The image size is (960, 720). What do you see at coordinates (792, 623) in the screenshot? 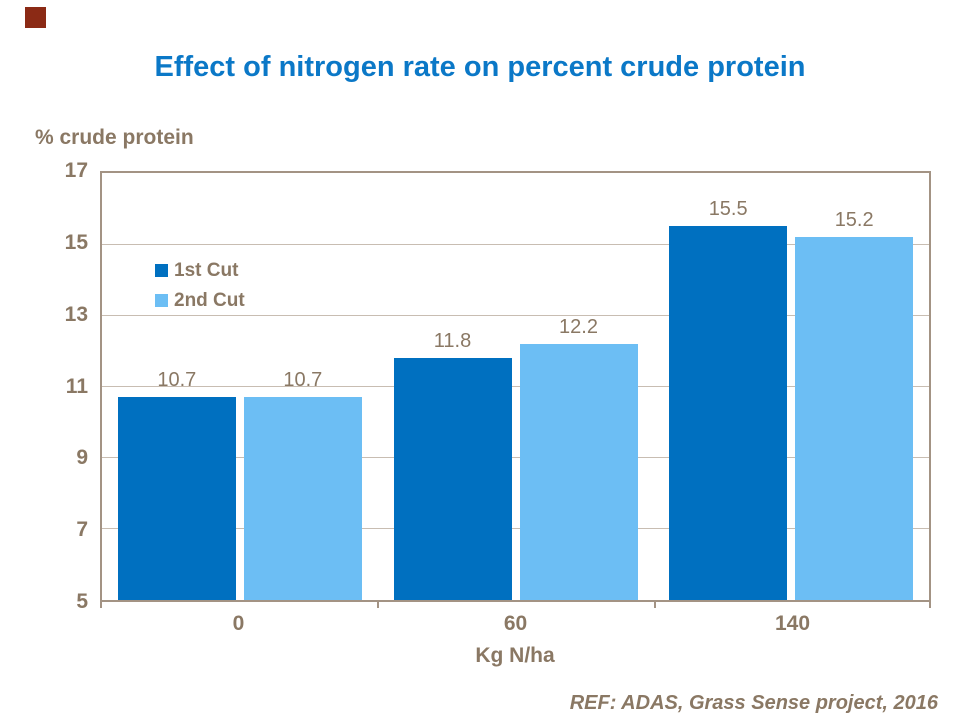
I see `xcat-label-140: 140` at bounding box center [792, 623].